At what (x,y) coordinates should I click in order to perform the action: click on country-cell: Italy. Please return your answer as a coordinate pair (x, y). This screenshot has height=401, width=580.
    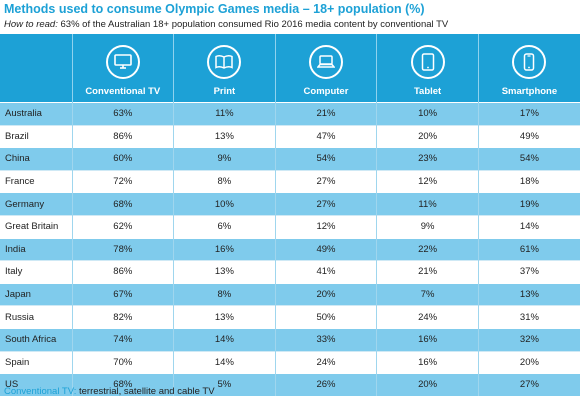
    Looking at the image, I should click on (36, 272).